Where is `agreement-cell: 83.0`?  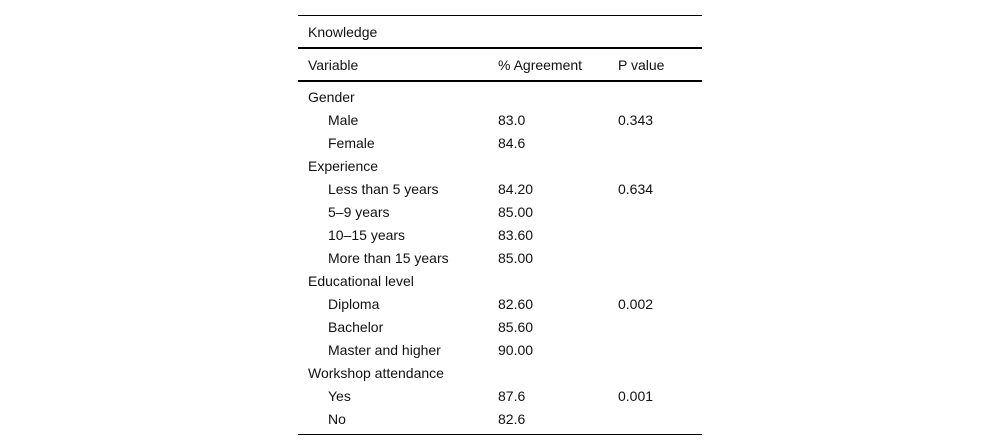 agreement-cell: 83.0 is located at coordinates (512, 119).